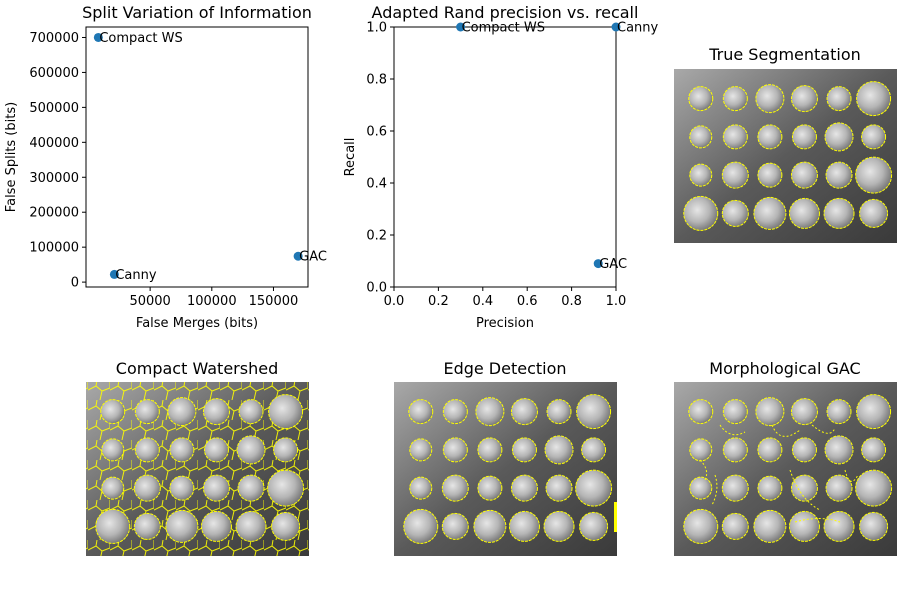 This screenshot has width=900, height=600. I want to click on compact-watershed-title: Compact Watershed, so click(197, 368).